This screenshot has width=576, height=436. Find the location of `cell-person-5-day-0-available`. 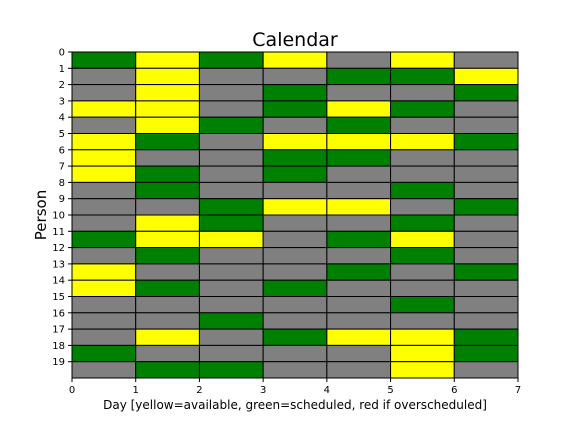

cell-person-5-day-0-available is located at coordinates (104, 142).